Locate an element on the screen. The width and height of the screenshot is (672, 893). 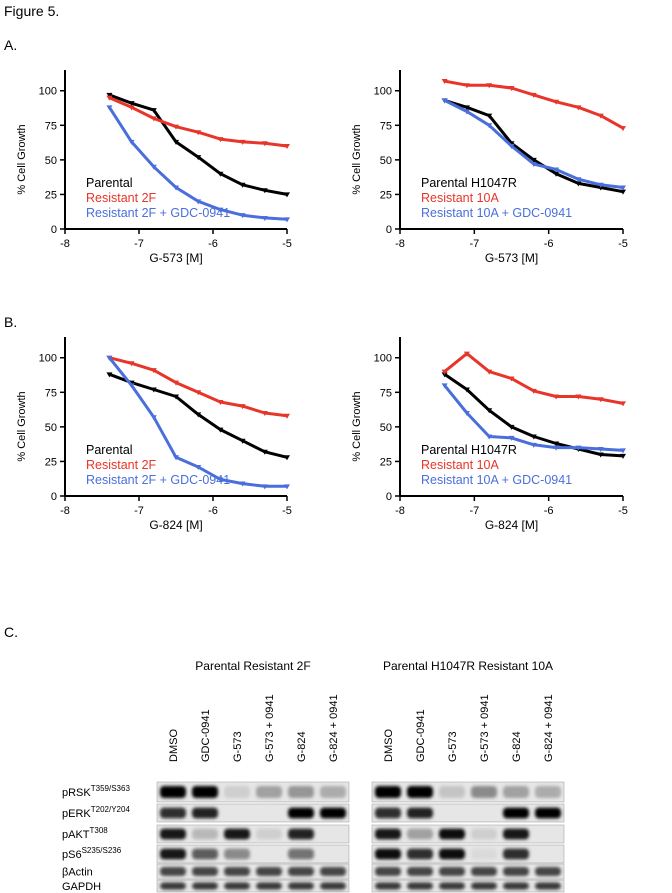
protein-name: pERK is located at coordinates (76, 814).